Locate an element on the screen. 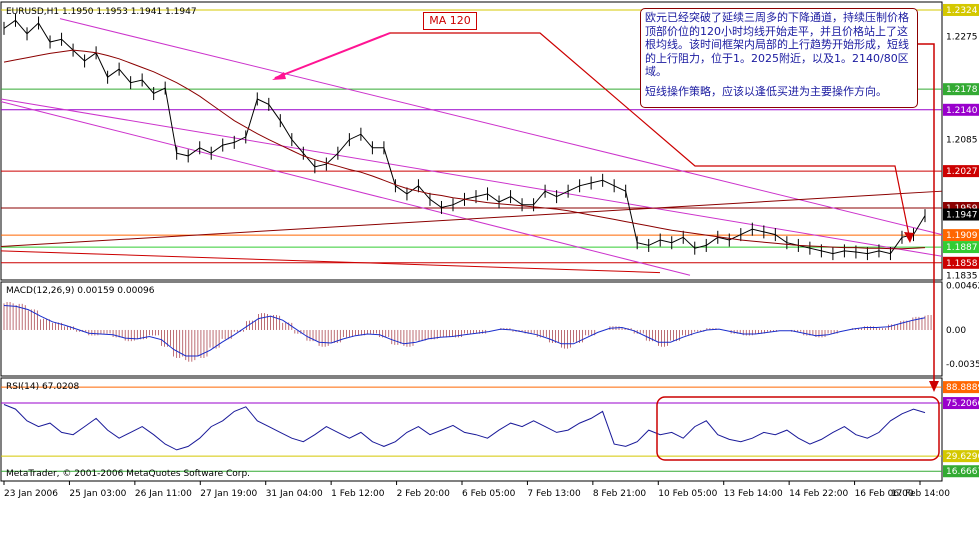 The image size is (979, 558). rsi-tick-label: 75.2066 is located at coordinates (962, 404).